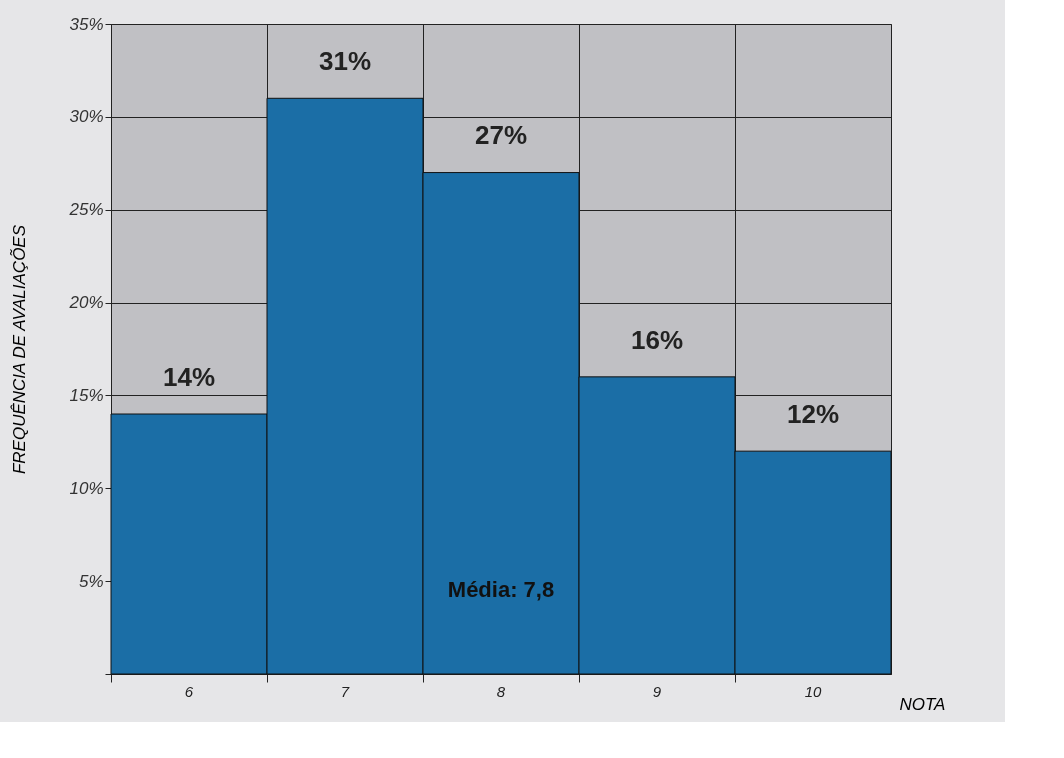 The width and height of the screenshot is (1064, 758). What do you see at coordinates (86, 488) in the screenshot?
I see `y-tick-label: 10%` at bounding box center [86, 488].